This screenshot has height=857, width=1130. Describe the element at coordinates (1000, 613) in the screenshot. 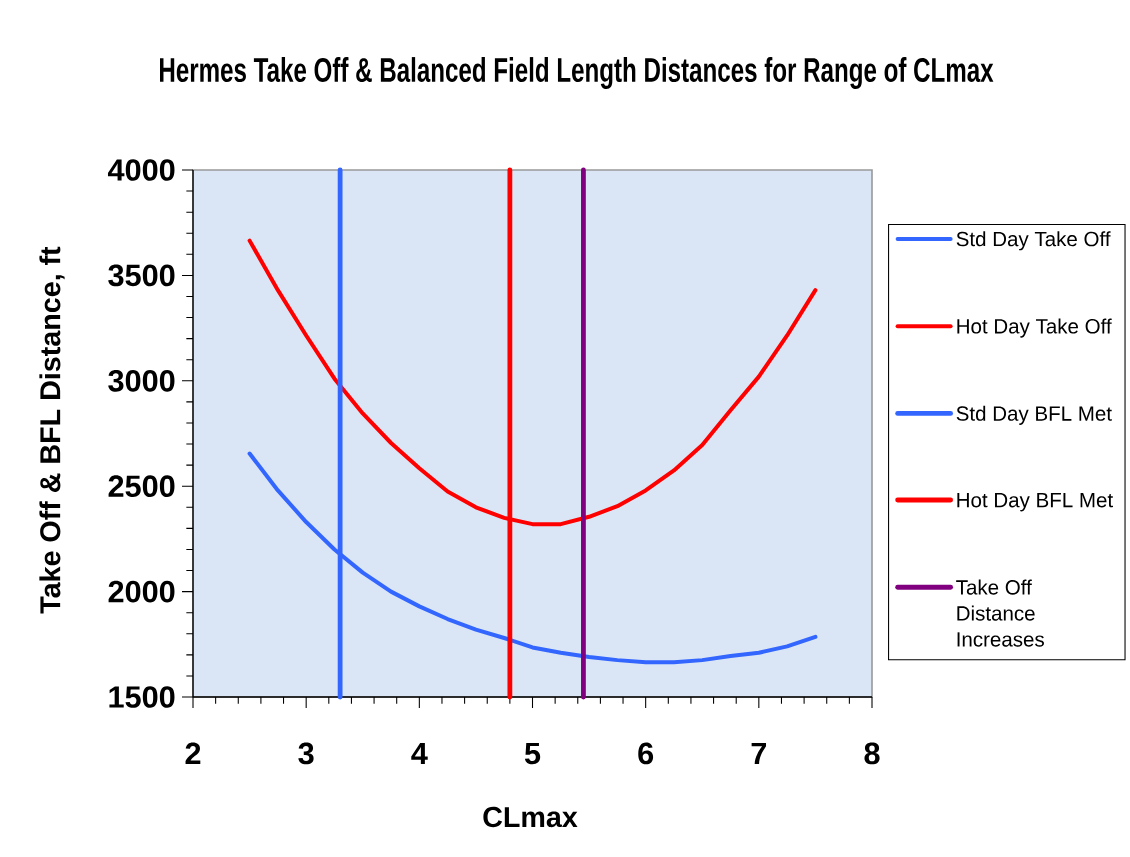

I see `legend-label: Take Off Distance Increases` at that location.